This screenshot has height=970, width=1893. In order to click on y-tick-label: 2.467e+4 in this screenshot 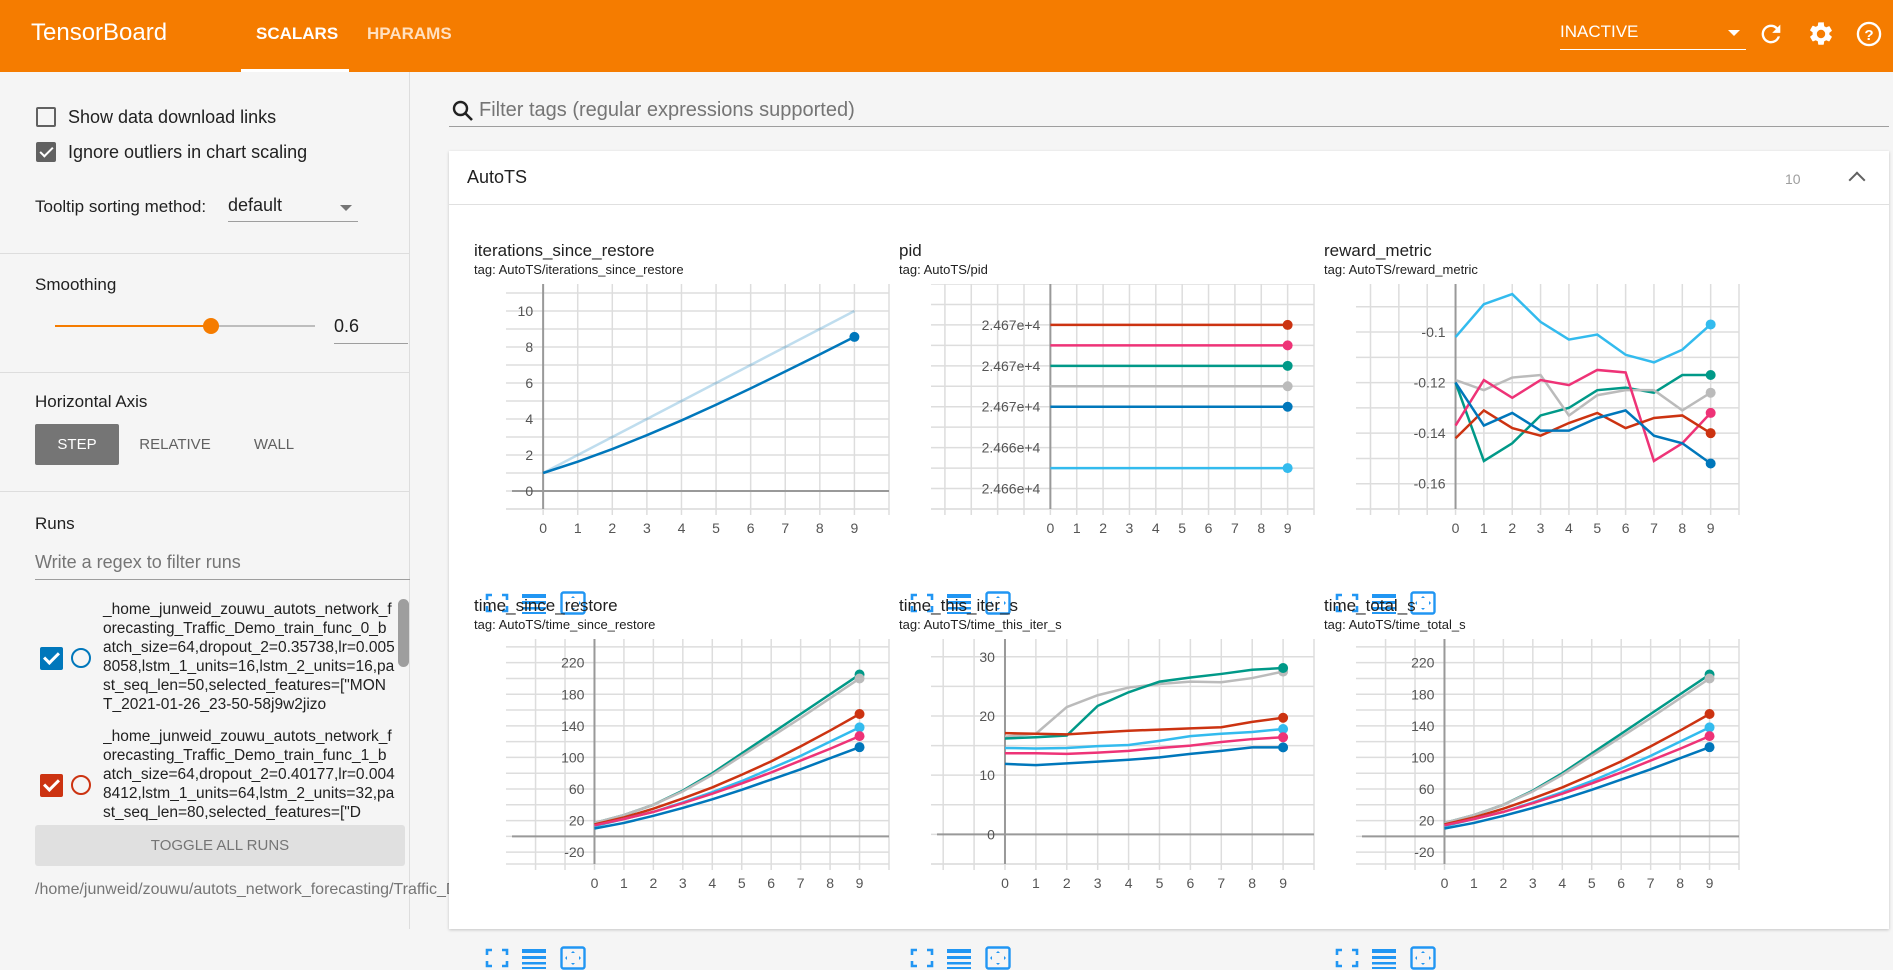, I will do `click(1011, 325)`.